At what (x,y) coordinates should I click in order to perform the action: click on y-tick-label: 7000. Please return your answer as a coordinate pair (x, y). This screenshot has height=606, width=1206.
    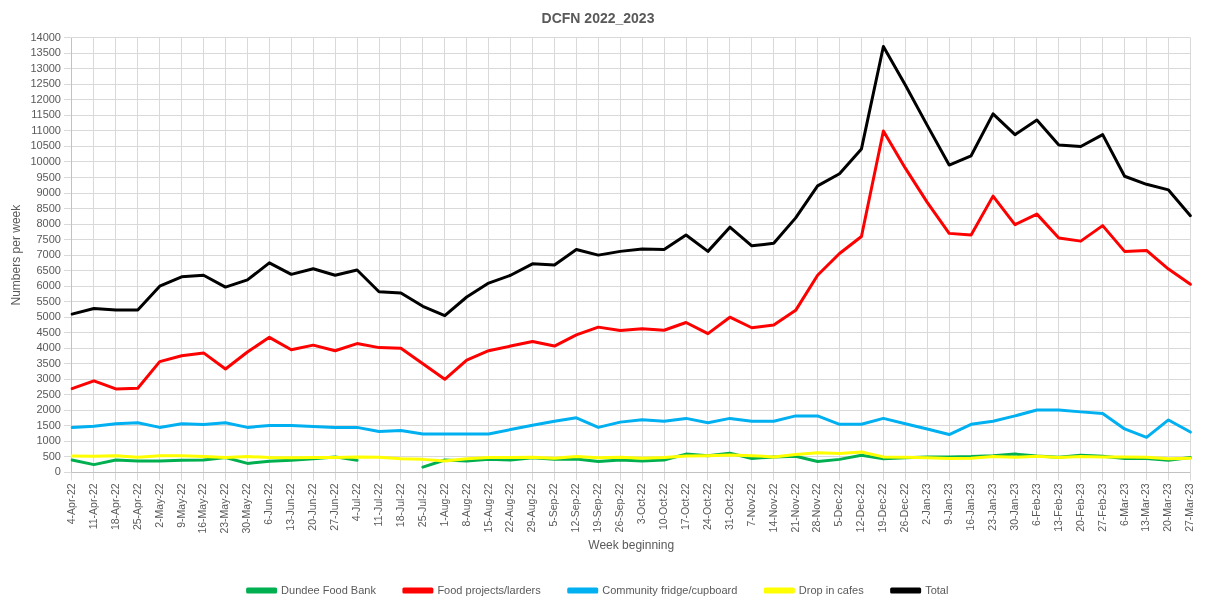
    Looking at the image, I should click on (48, 254).